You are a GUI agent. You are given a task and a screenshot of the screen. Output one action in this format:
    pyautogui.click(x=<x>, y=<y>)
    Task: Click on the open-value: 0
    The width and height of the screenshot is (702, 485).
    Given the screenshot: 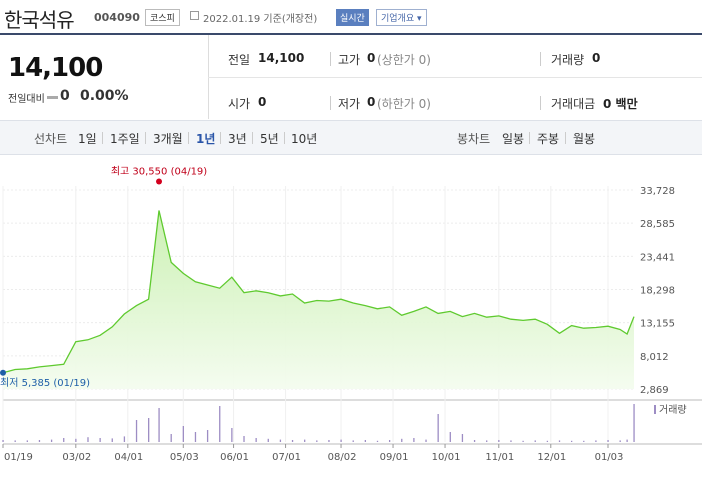 What is the action you would take?
    pyautogui.click(x=262, y=102)
    